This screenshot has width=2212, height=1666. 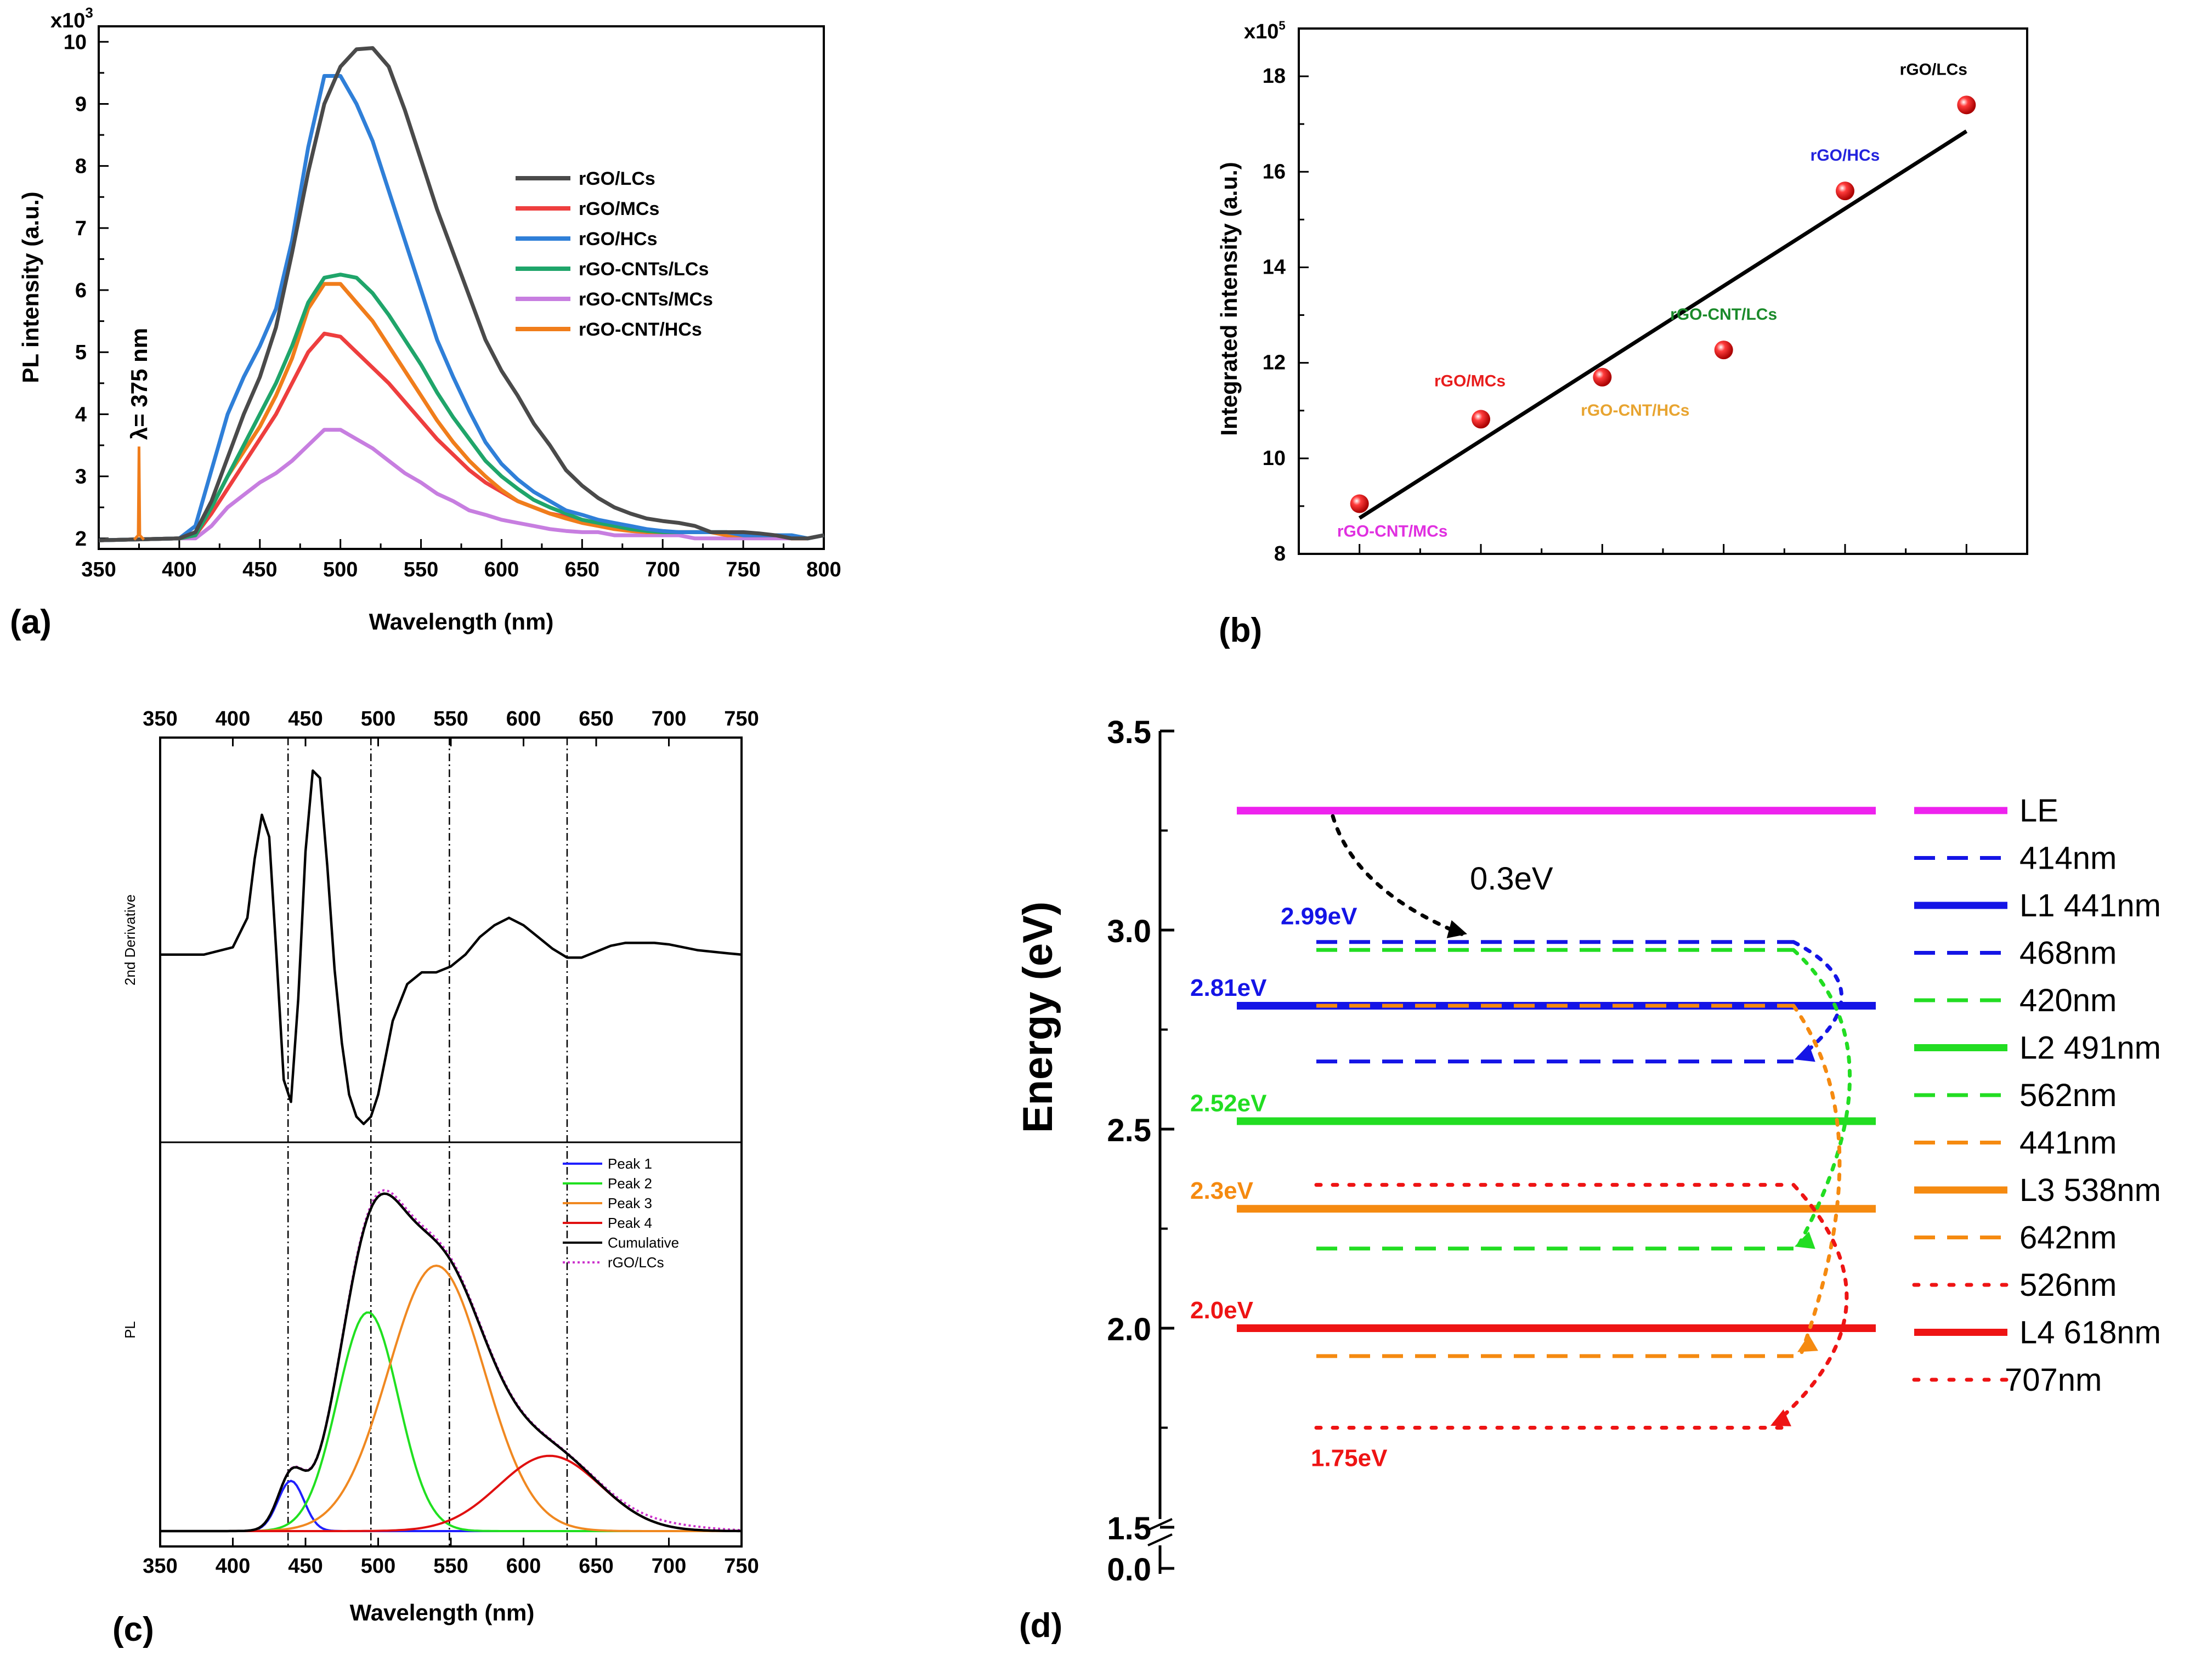 I want to click on panel-d-legend-label: 441nm, so click(x=2068, y=1143).